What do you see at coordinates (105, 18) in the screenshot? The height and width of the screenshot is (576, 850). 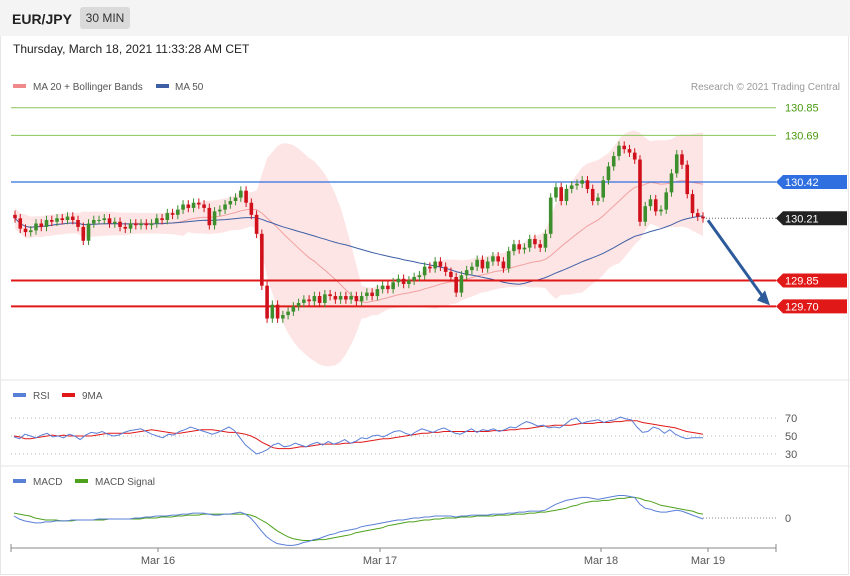 I see `timeframe-button: 30 MIN` at bounding box center [105, 18].